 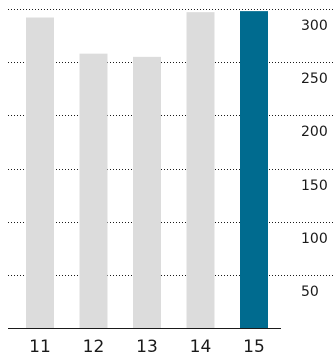 I want to click on x-tick-label-11: 11, so click(x=40, y=346).